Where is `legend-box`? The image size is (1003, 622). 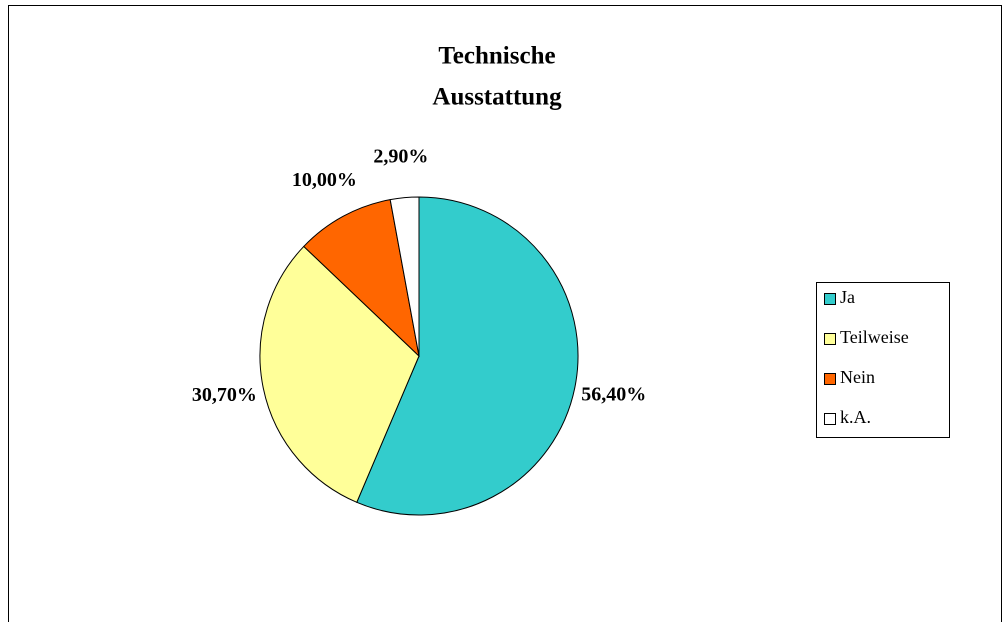 legend-box is located at coordinates (883, 360).